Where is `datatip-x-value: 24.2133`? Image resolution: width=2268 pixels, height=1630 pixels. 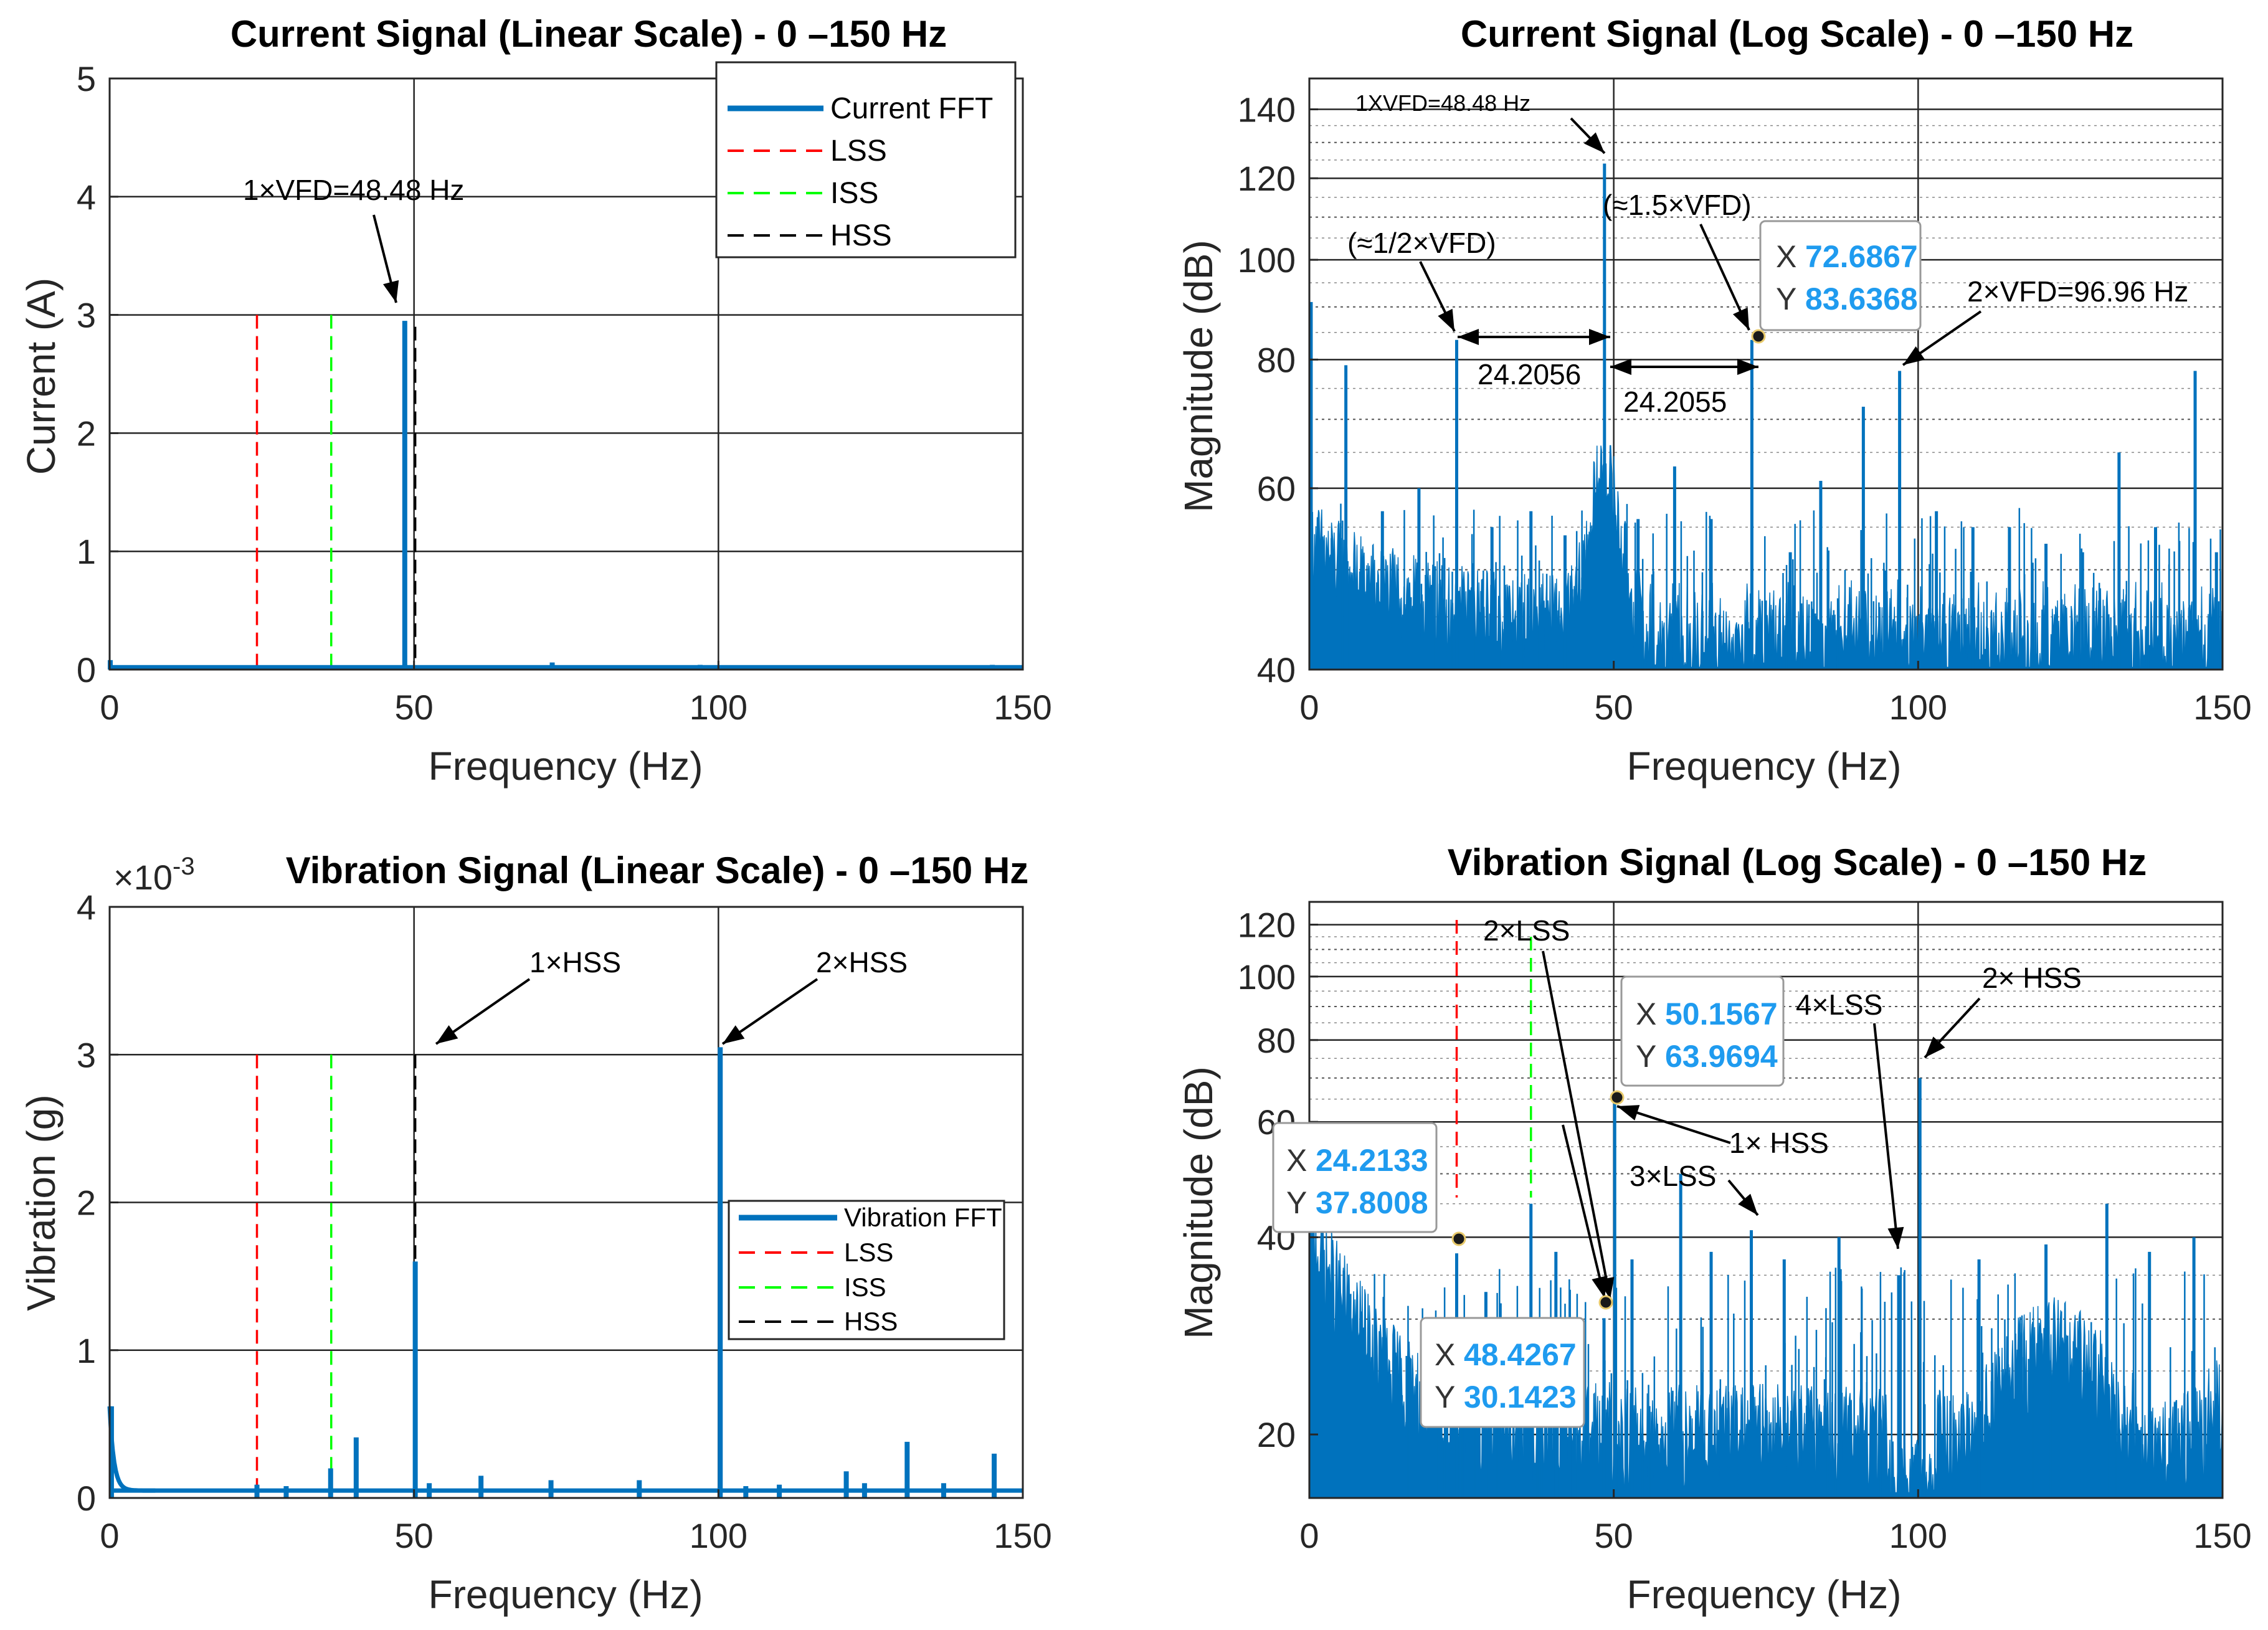
datatip-x-value: 24.2133 is located at coordinates (1372, 1160).